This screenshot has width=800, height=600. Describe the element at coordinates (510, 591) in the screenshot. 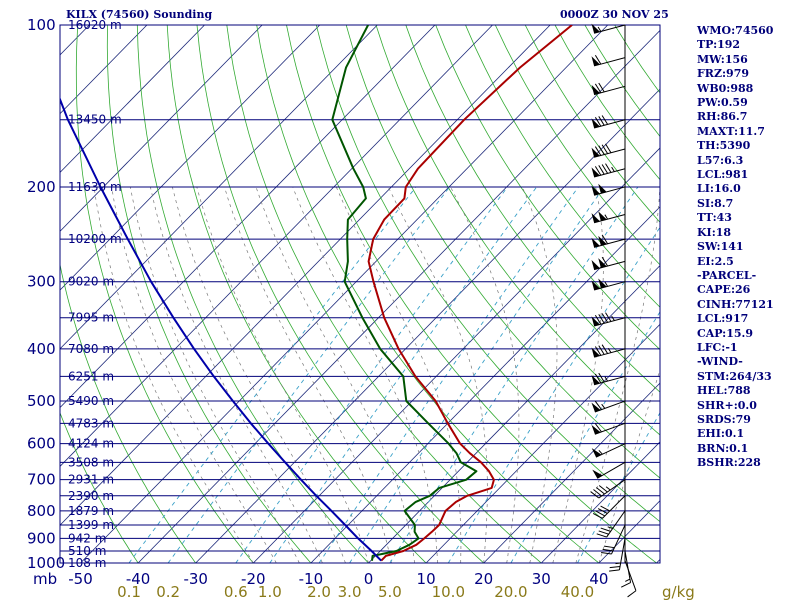

I see `mixing-ratio-tick-label: 20.0` at that location.